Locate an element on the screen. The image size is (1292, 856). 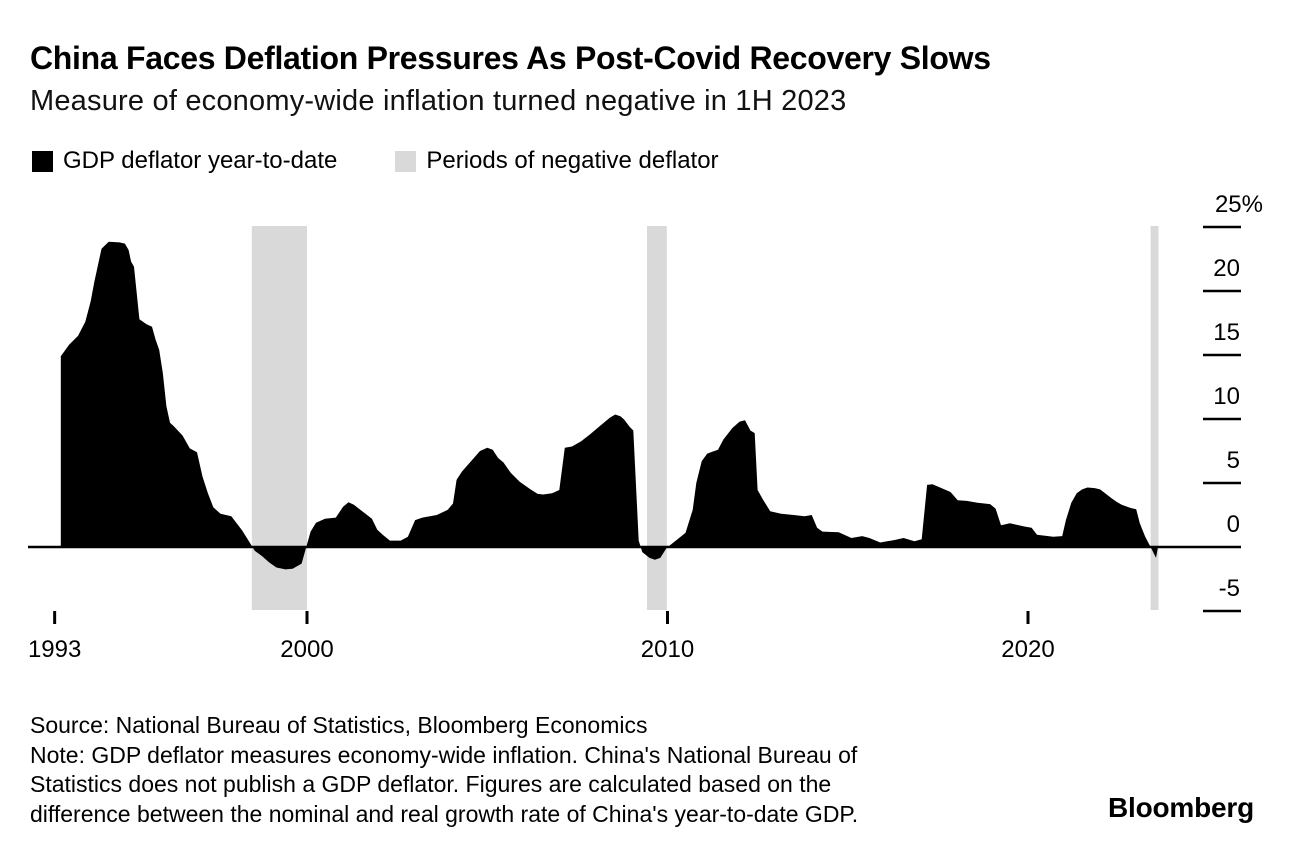
y-axis-label: 25% is located at coordinates (1239, 204).